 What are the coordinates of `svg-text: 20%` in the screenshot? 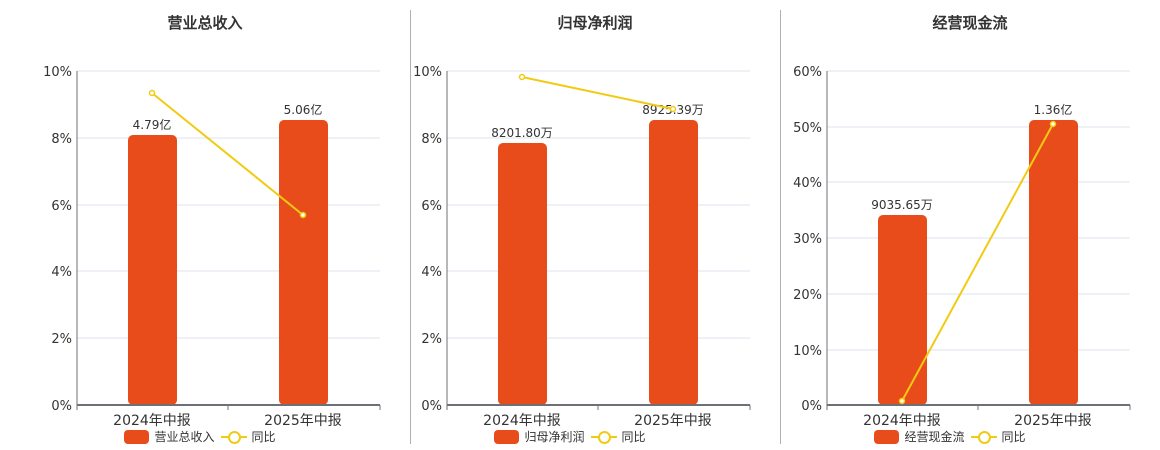 It's located at (807, 295).